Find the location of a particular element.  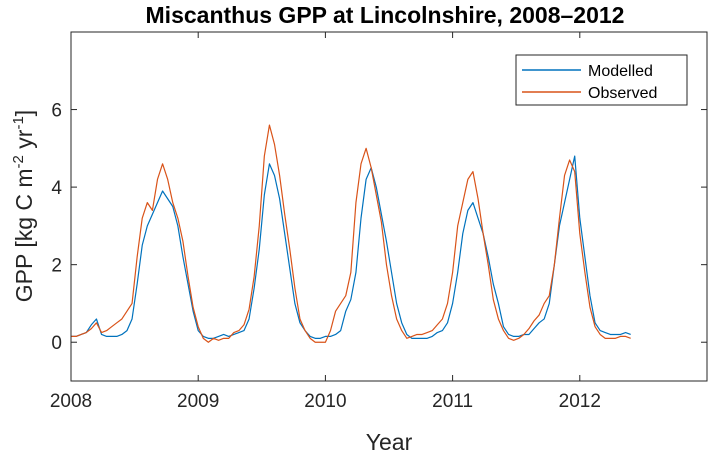

legend: Modelled Observed is located at coordinates (601, 80).